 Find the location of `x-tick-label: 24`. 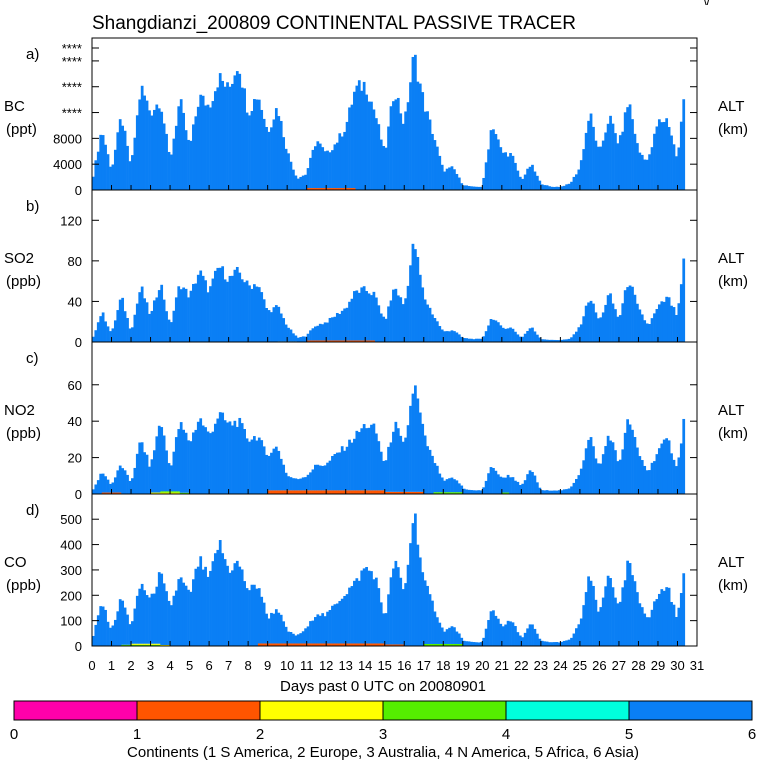

x-tick-label: 24 is located at coordinates (560, 665).